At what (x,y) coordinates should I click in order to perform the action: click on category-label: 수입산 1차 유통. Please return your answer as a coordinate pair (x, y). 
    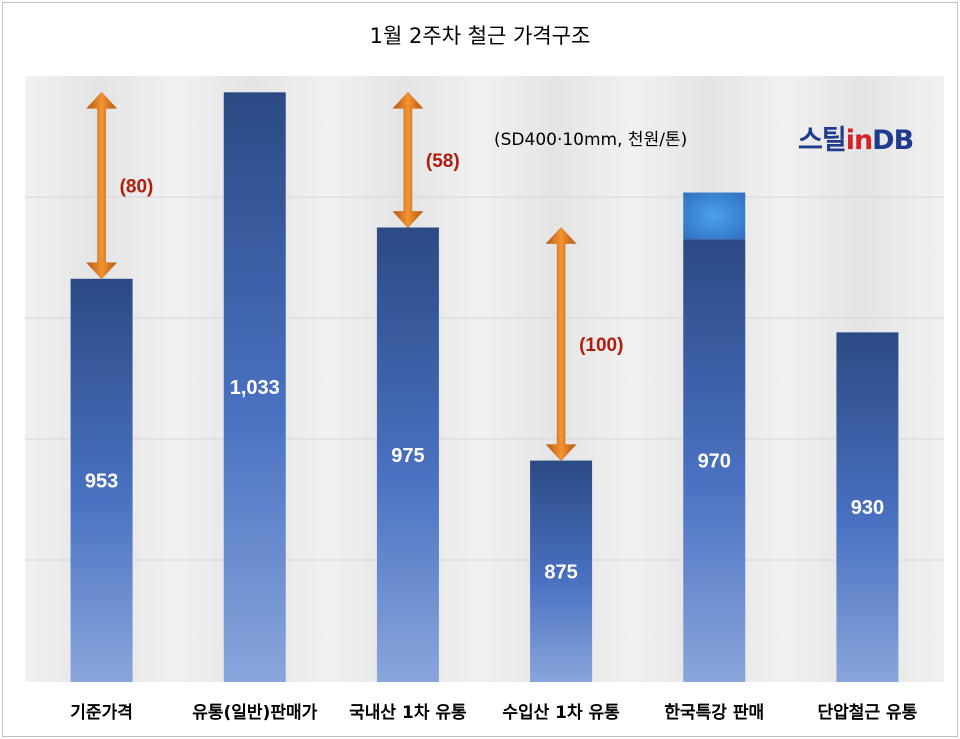
    Looking at the image, I should click on (561, 713).